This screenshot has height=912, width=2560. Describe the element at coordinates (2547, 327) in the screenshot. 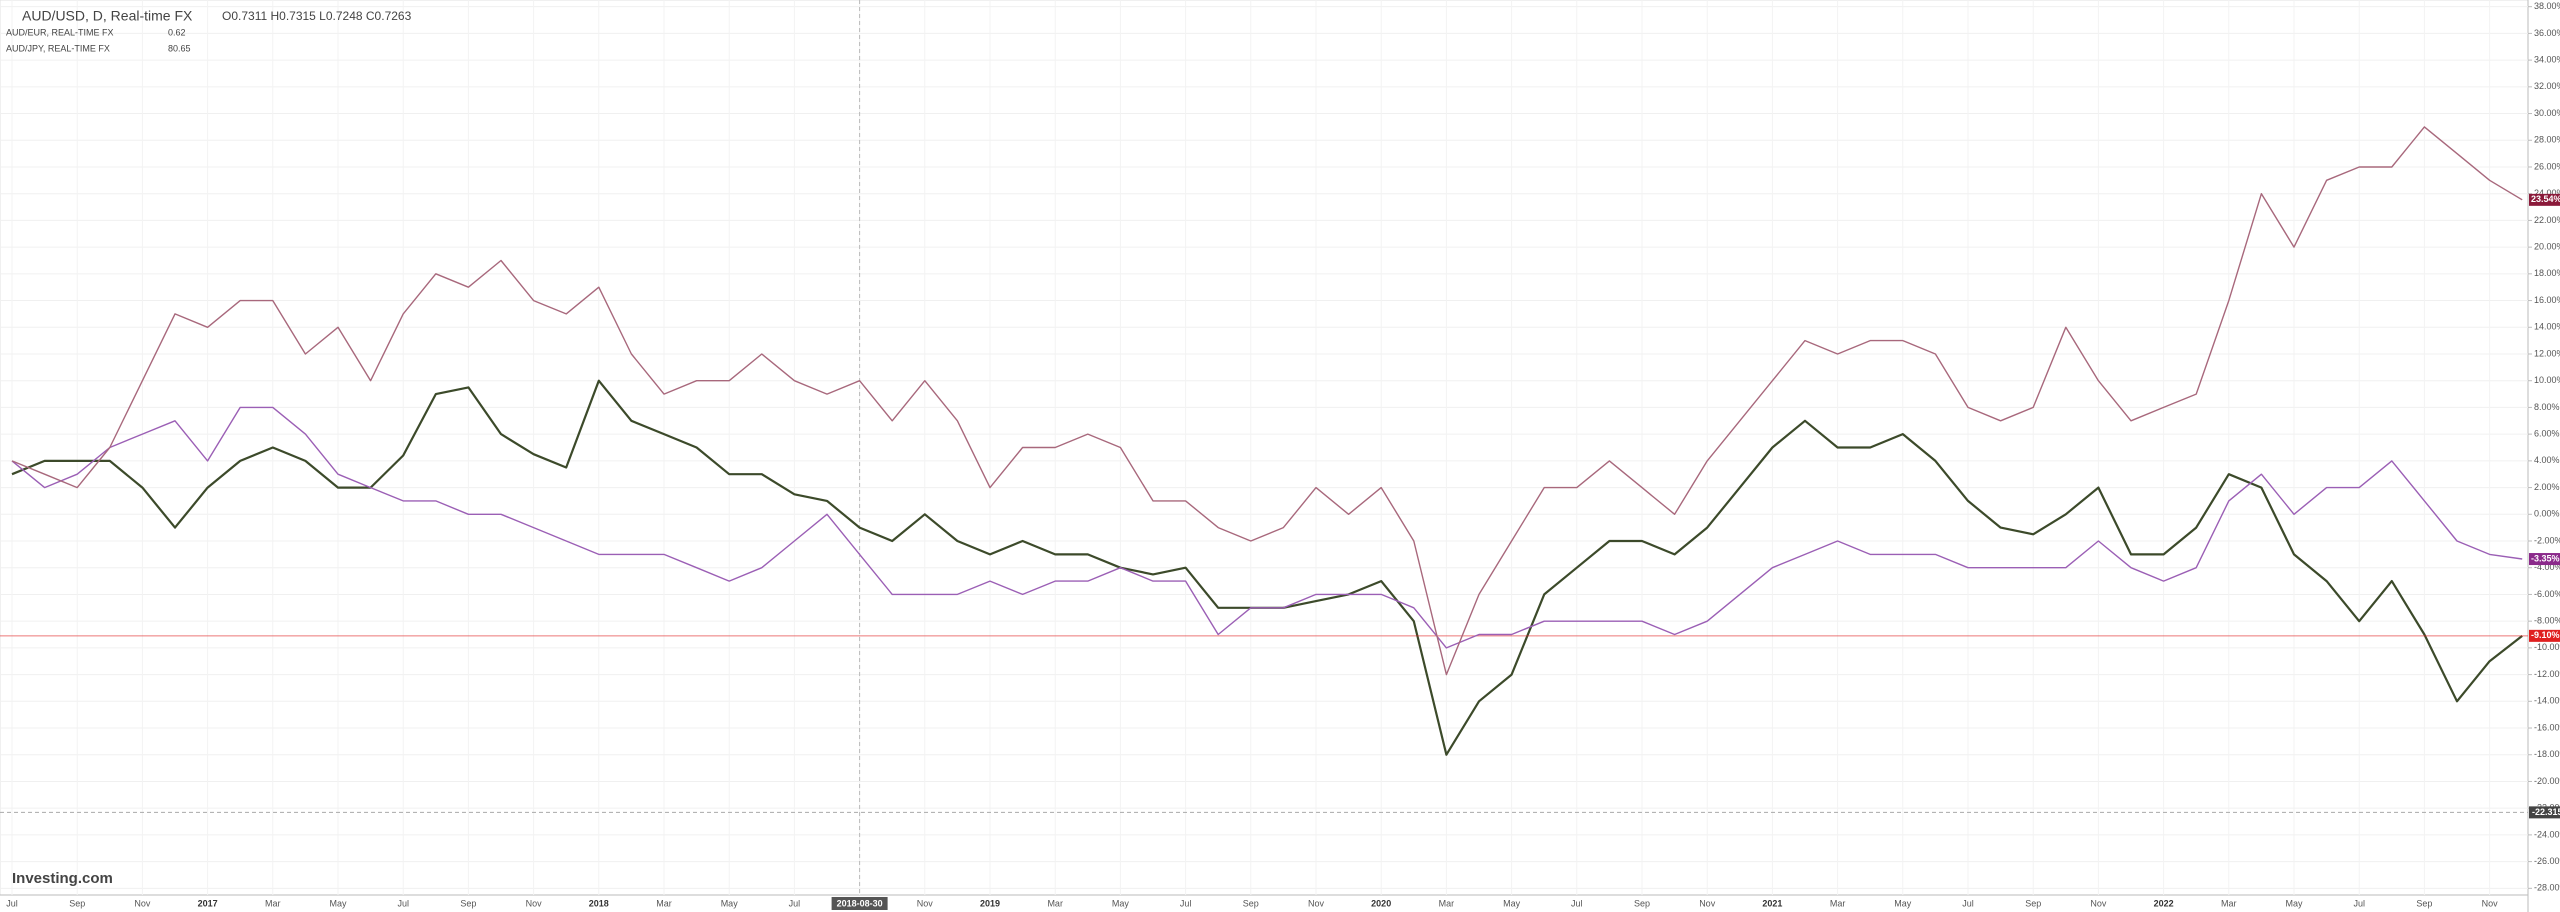

I see `y-tick-label: 14.00%` at that location.